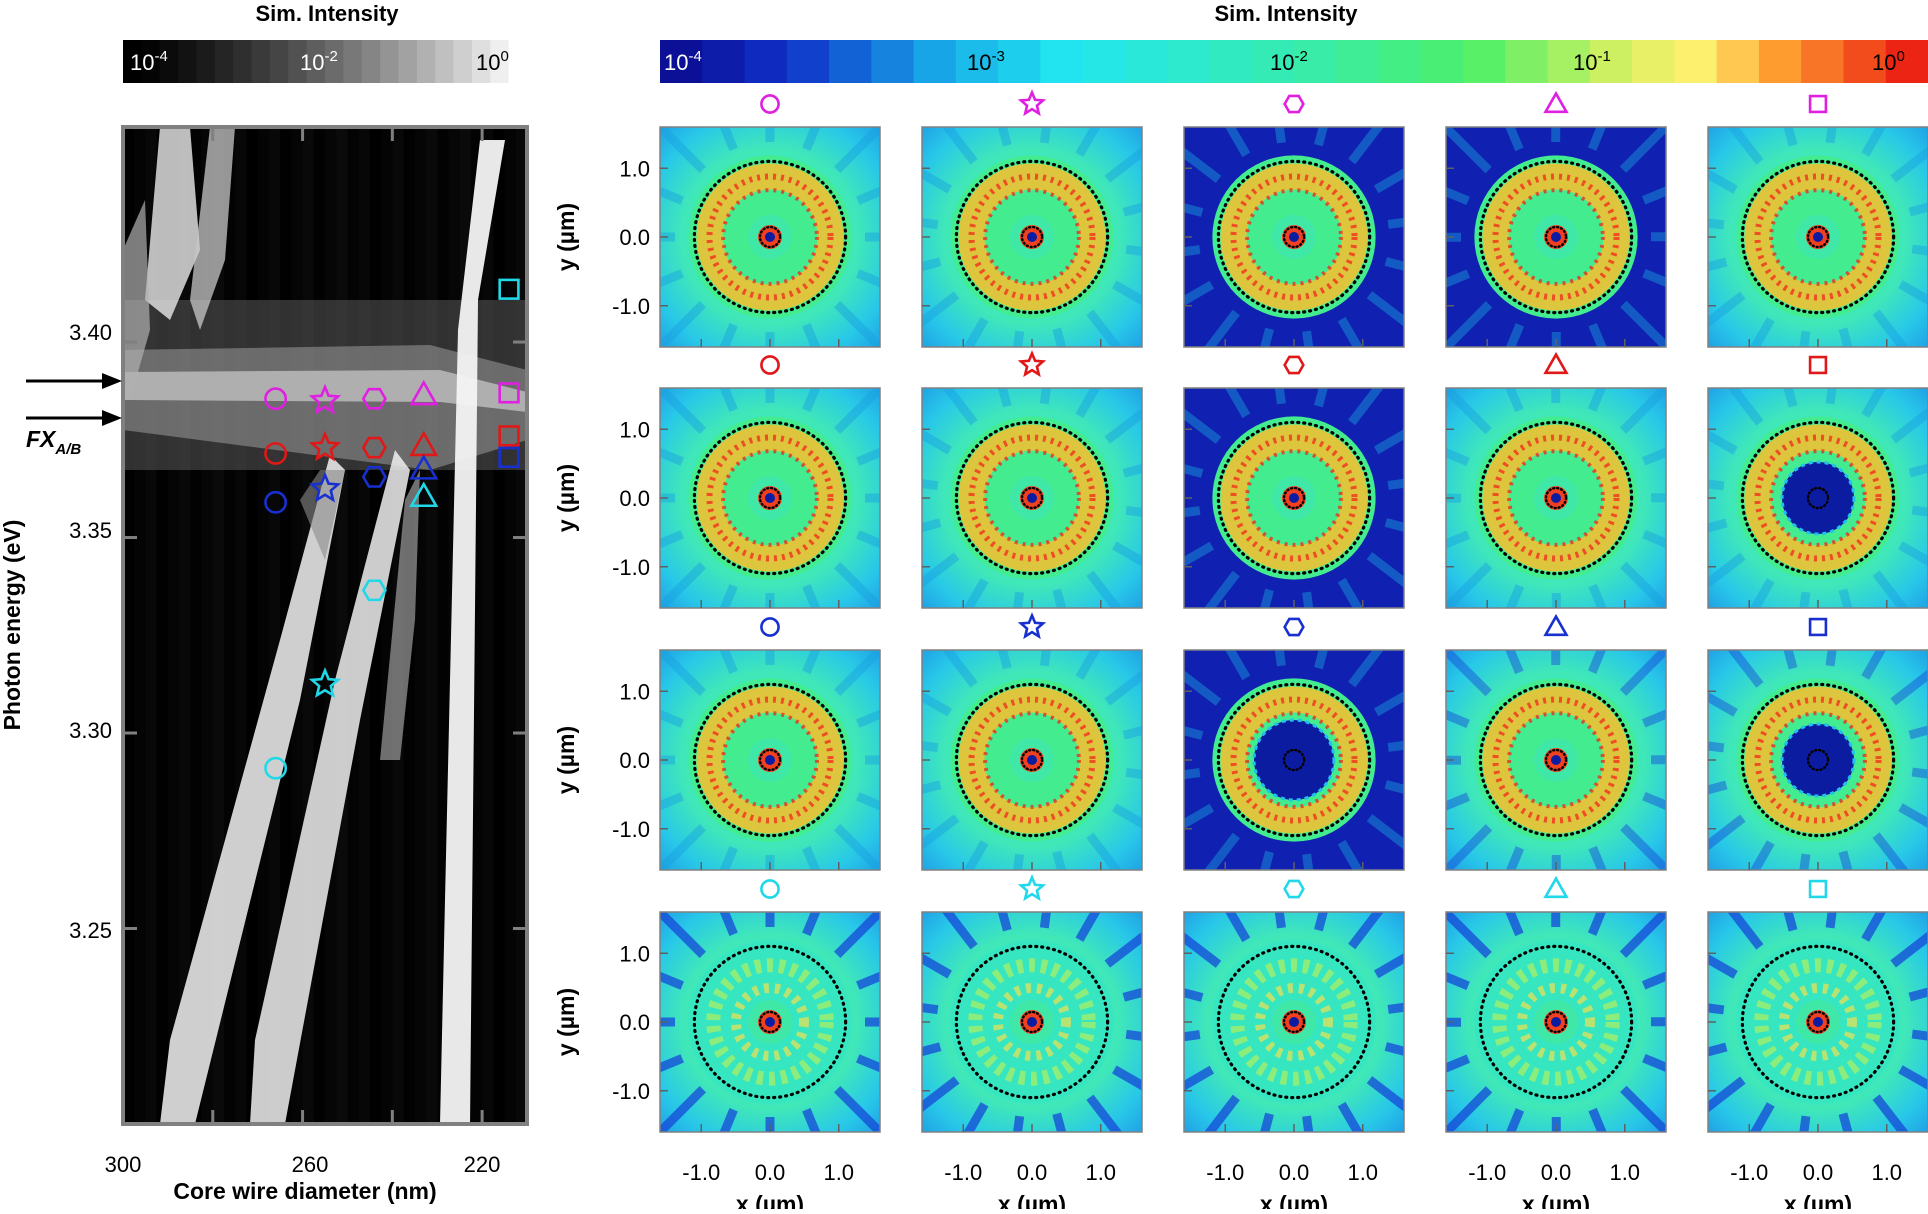 The image size is (1928, 1214). Describe the element at coordinates (1556, 364) in the screenshot. I see `mode-map-marker-red-triangle` at that location.